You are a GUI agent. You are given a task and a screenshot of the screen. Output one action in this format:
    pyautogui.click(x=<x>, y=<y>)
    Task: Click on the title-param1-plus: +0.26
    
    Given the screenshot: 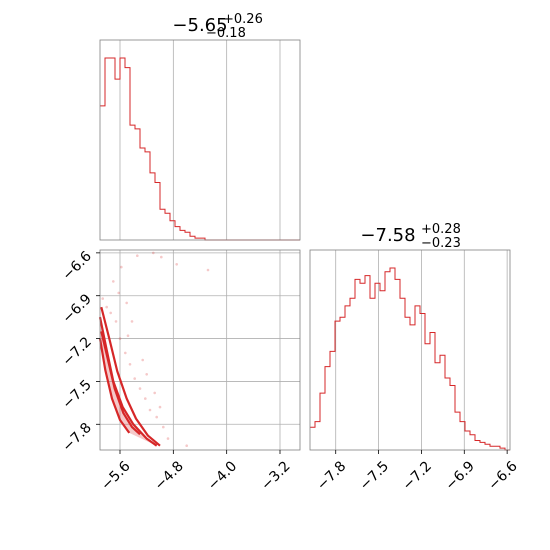 What is the action you would take?
    pyautogui.click(x=243, y=19)
    